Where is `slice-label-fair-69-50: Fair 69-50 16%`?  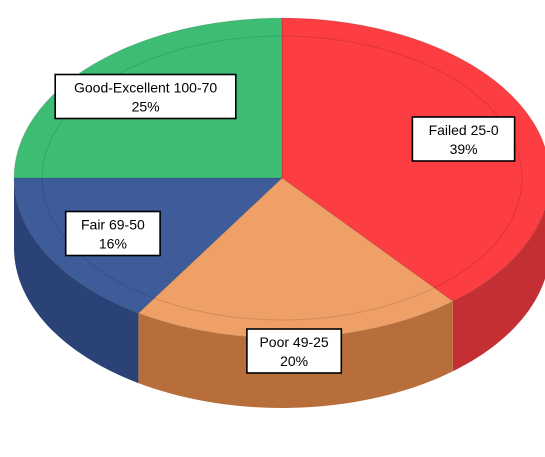
slice-label-fair-69-50: Fair 69-50 16% is located at coordinates (112, 233).